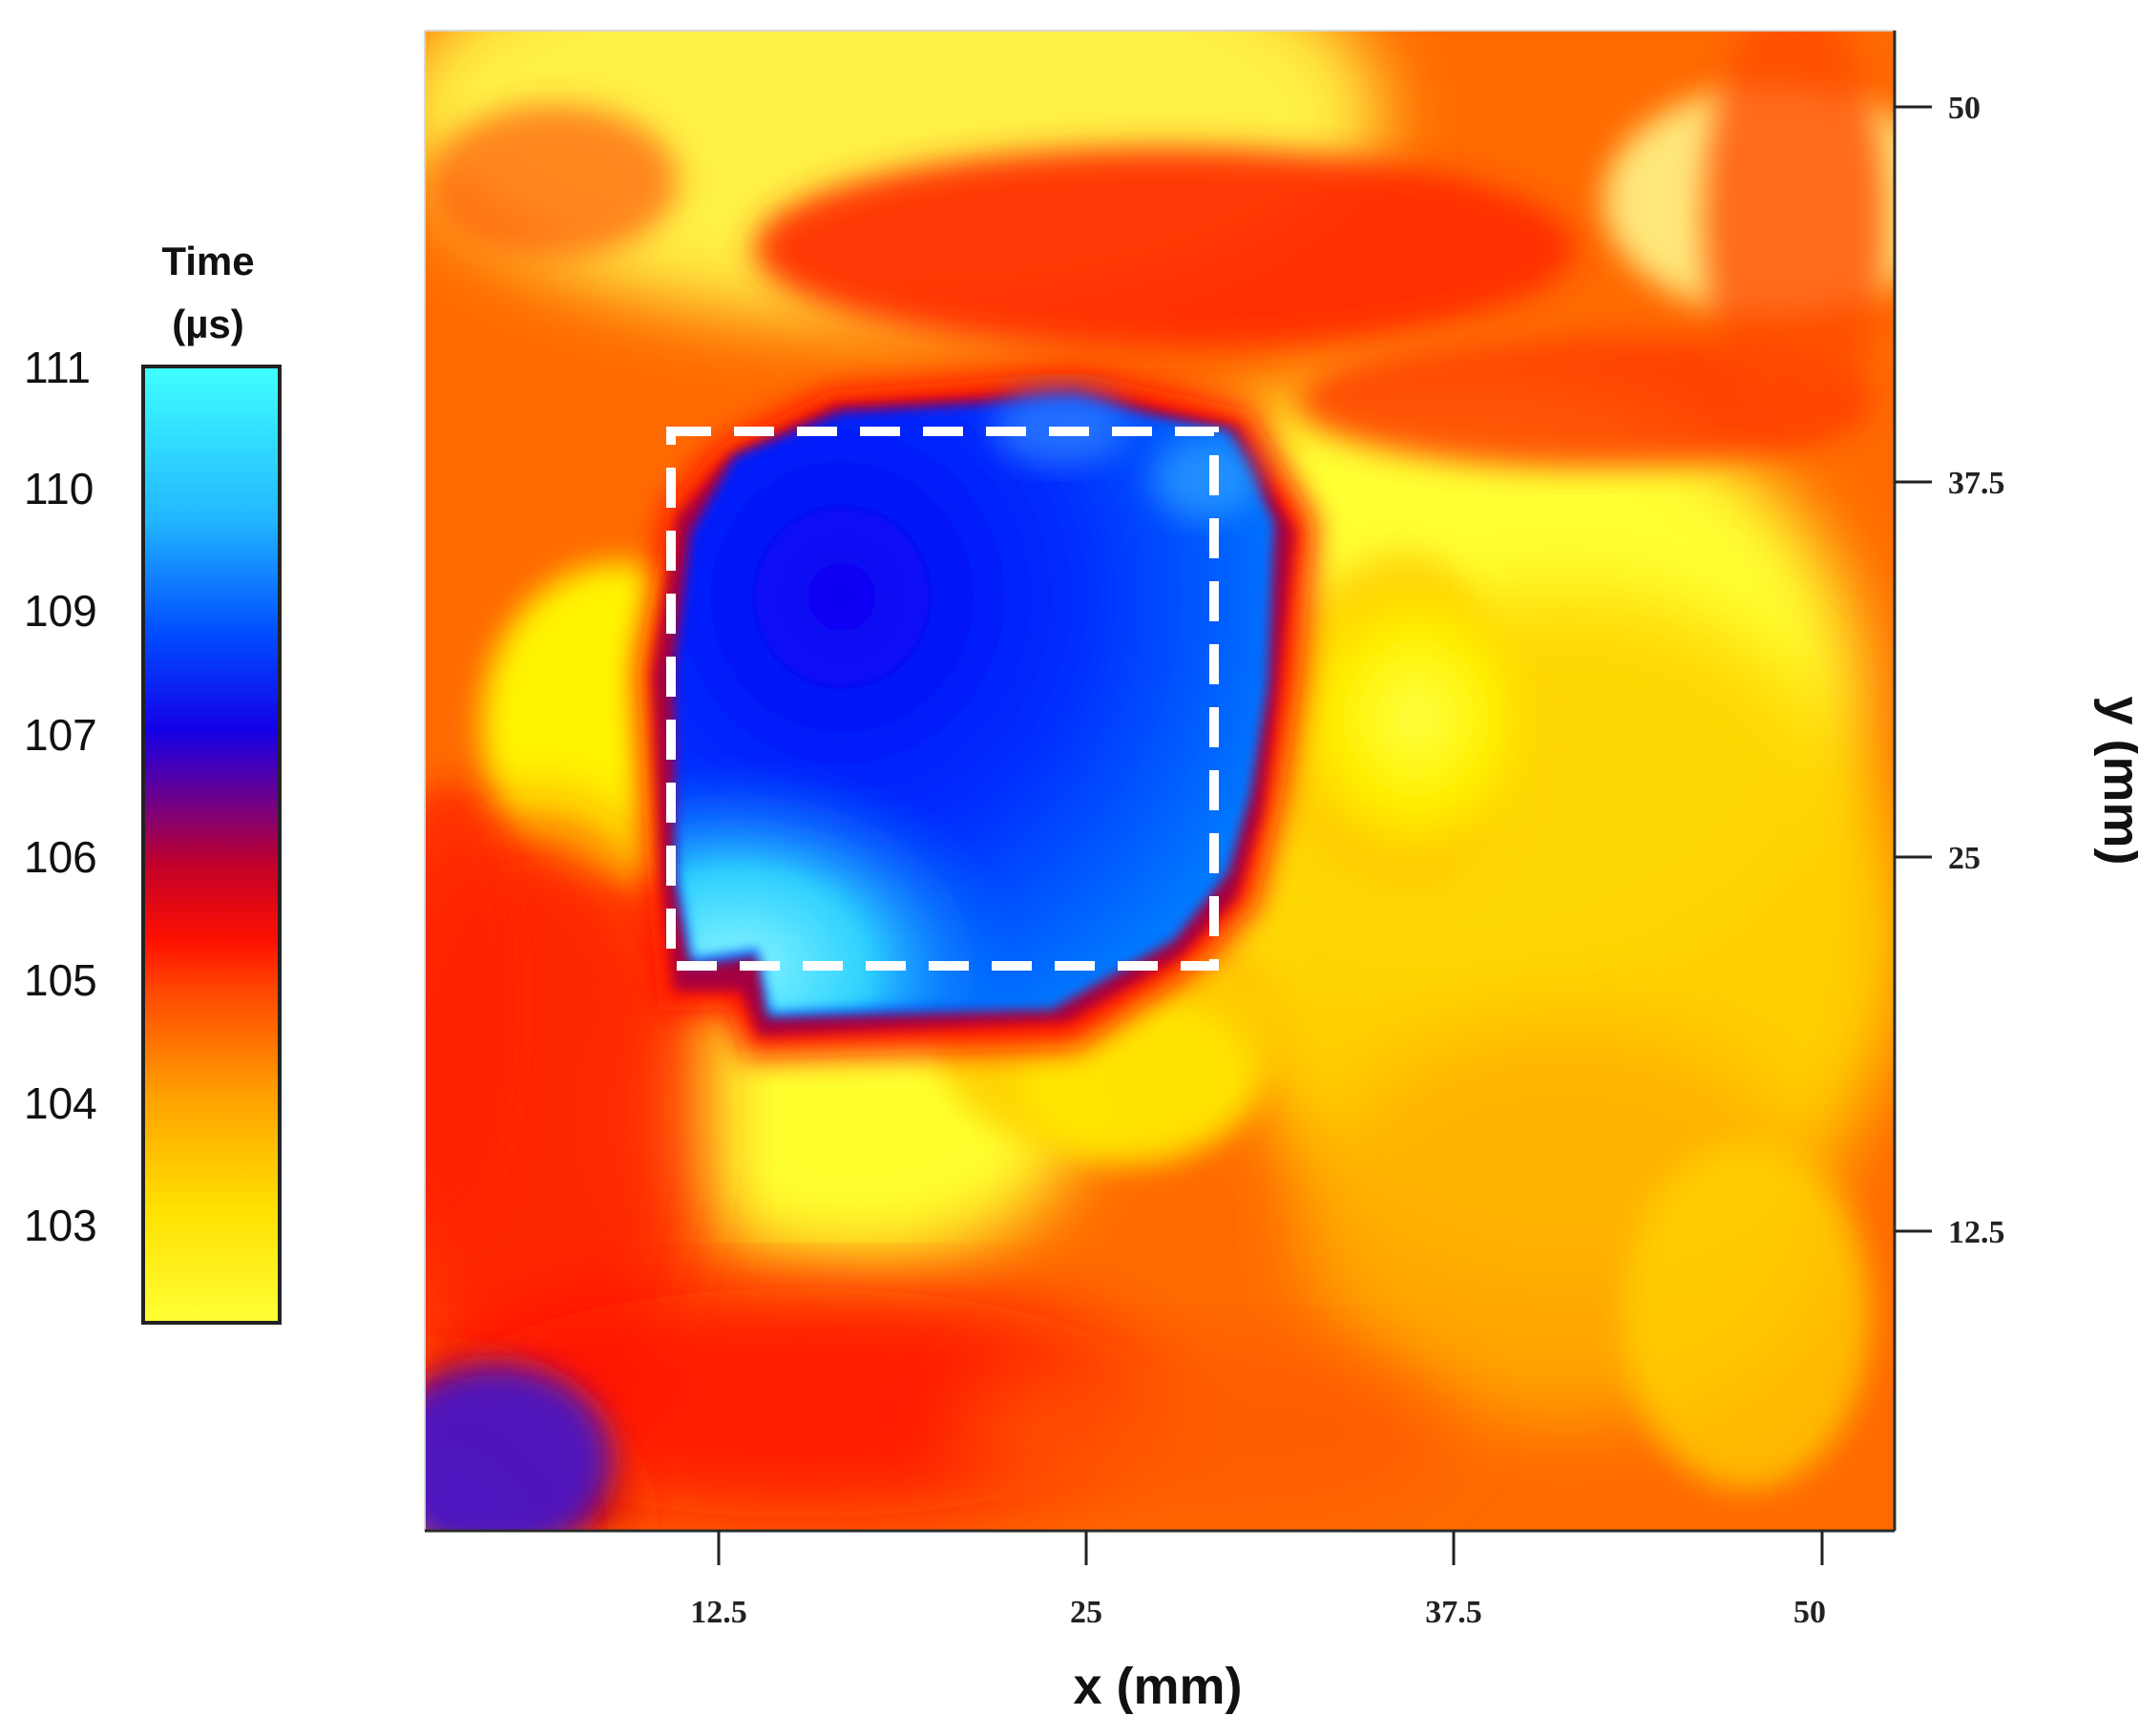  I want to click on colorbar-tick-label: 107, so click(61, 735).